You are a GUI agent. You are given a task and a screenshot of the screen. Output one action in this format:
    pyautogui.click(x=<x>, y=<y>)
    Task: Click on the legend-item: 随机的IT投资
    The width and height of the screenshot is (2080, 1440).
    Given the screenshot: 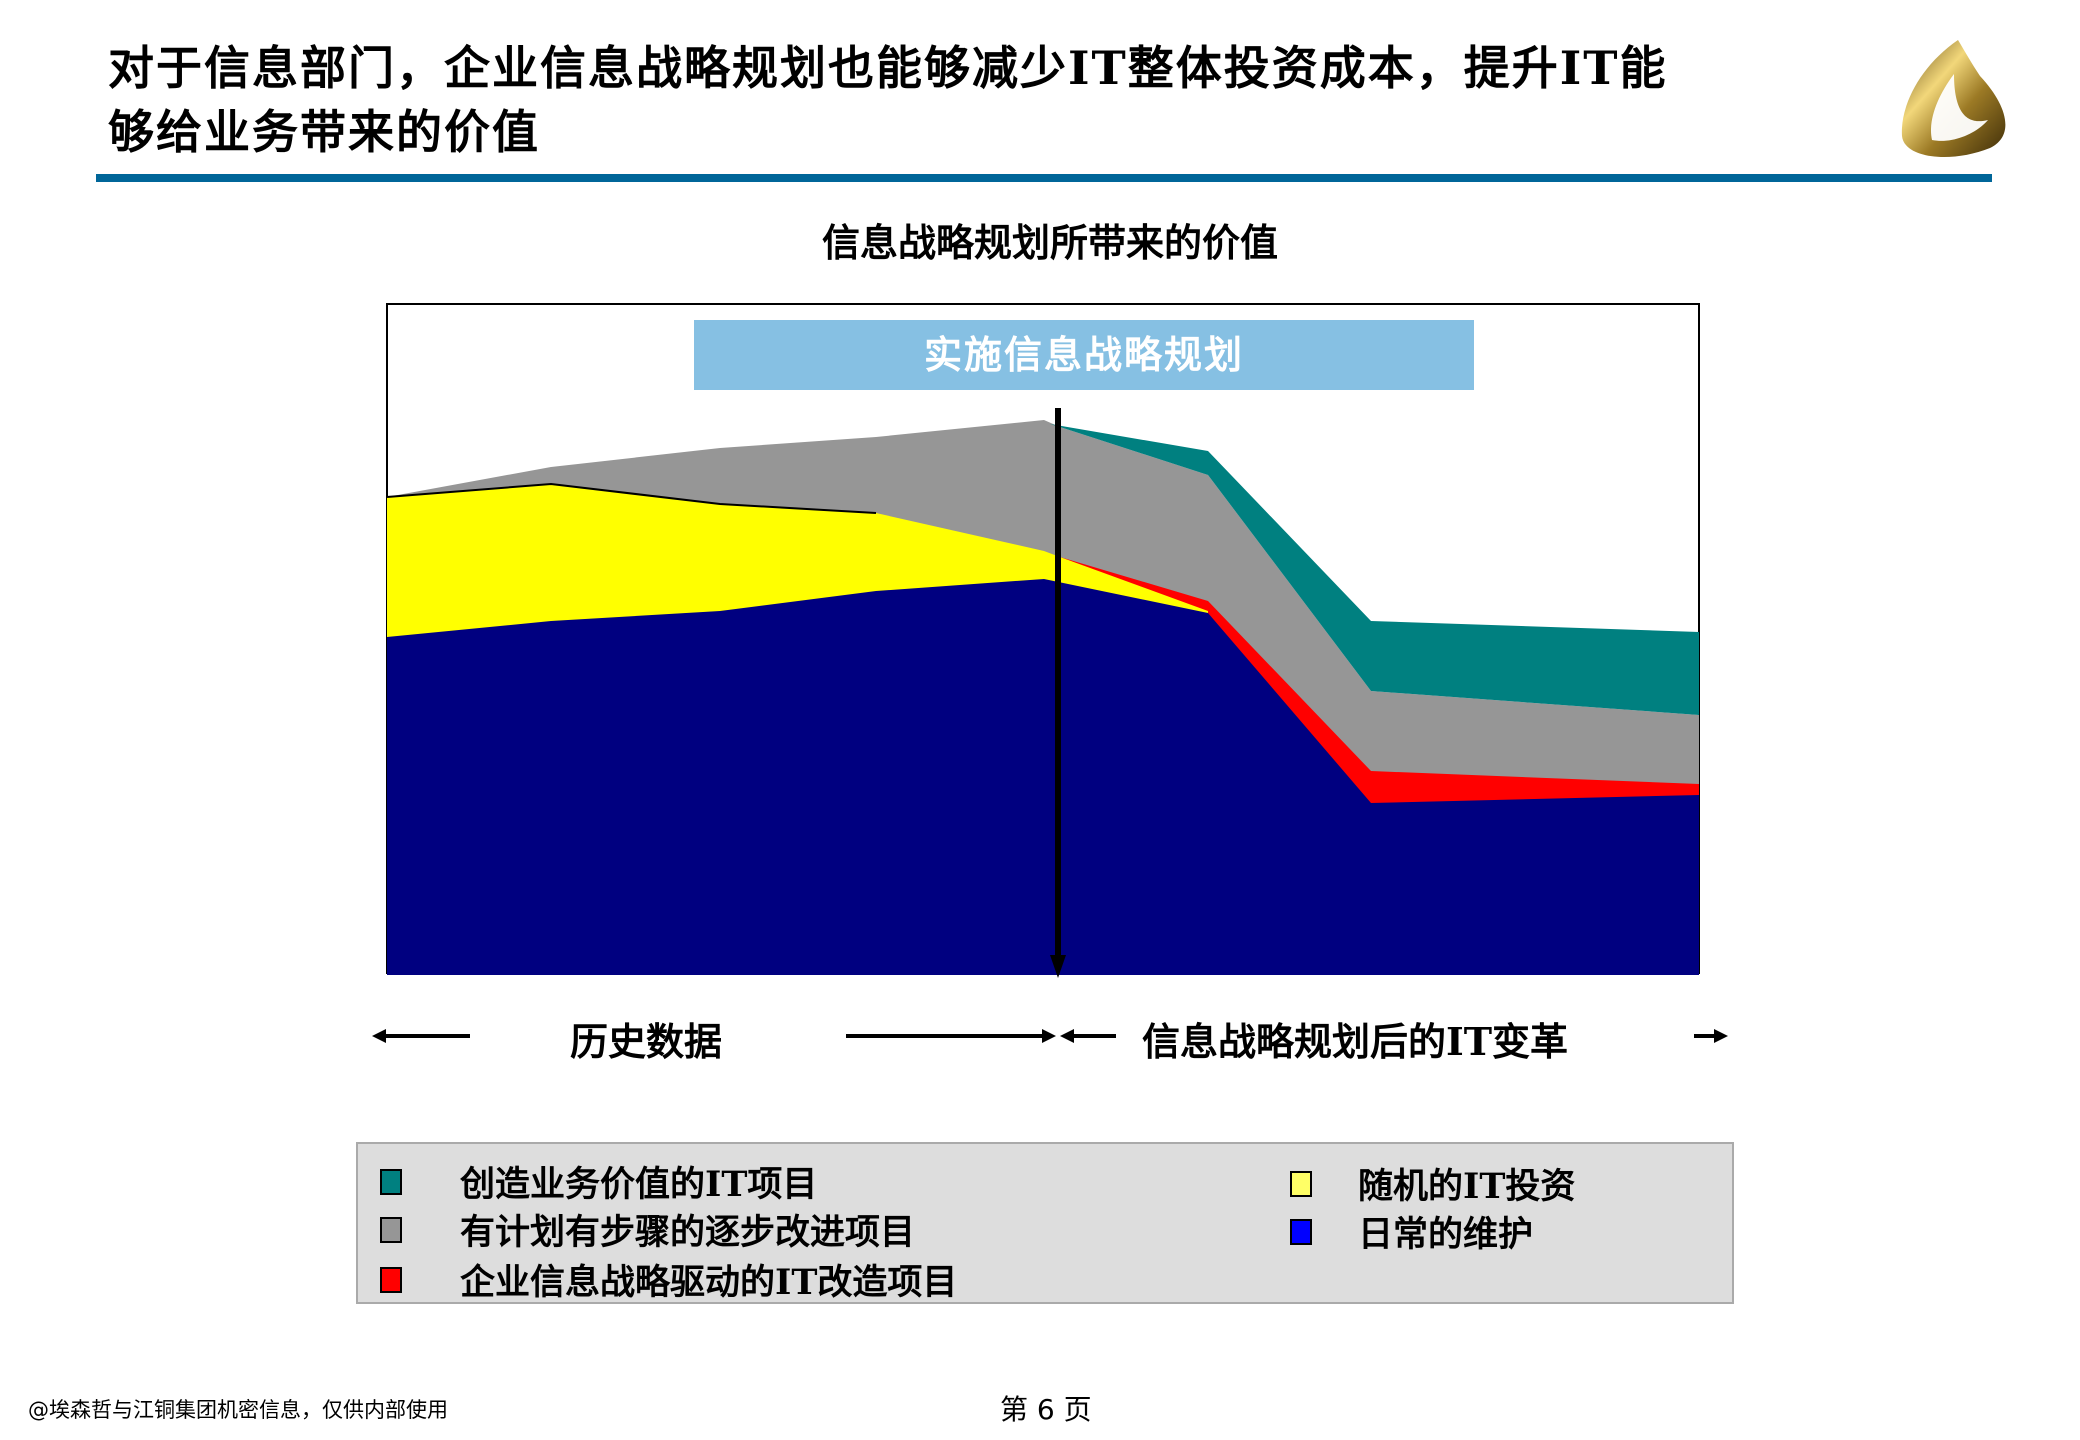 What is the action you would take?
    pyautogui.click(x=1432, y=1183)
    